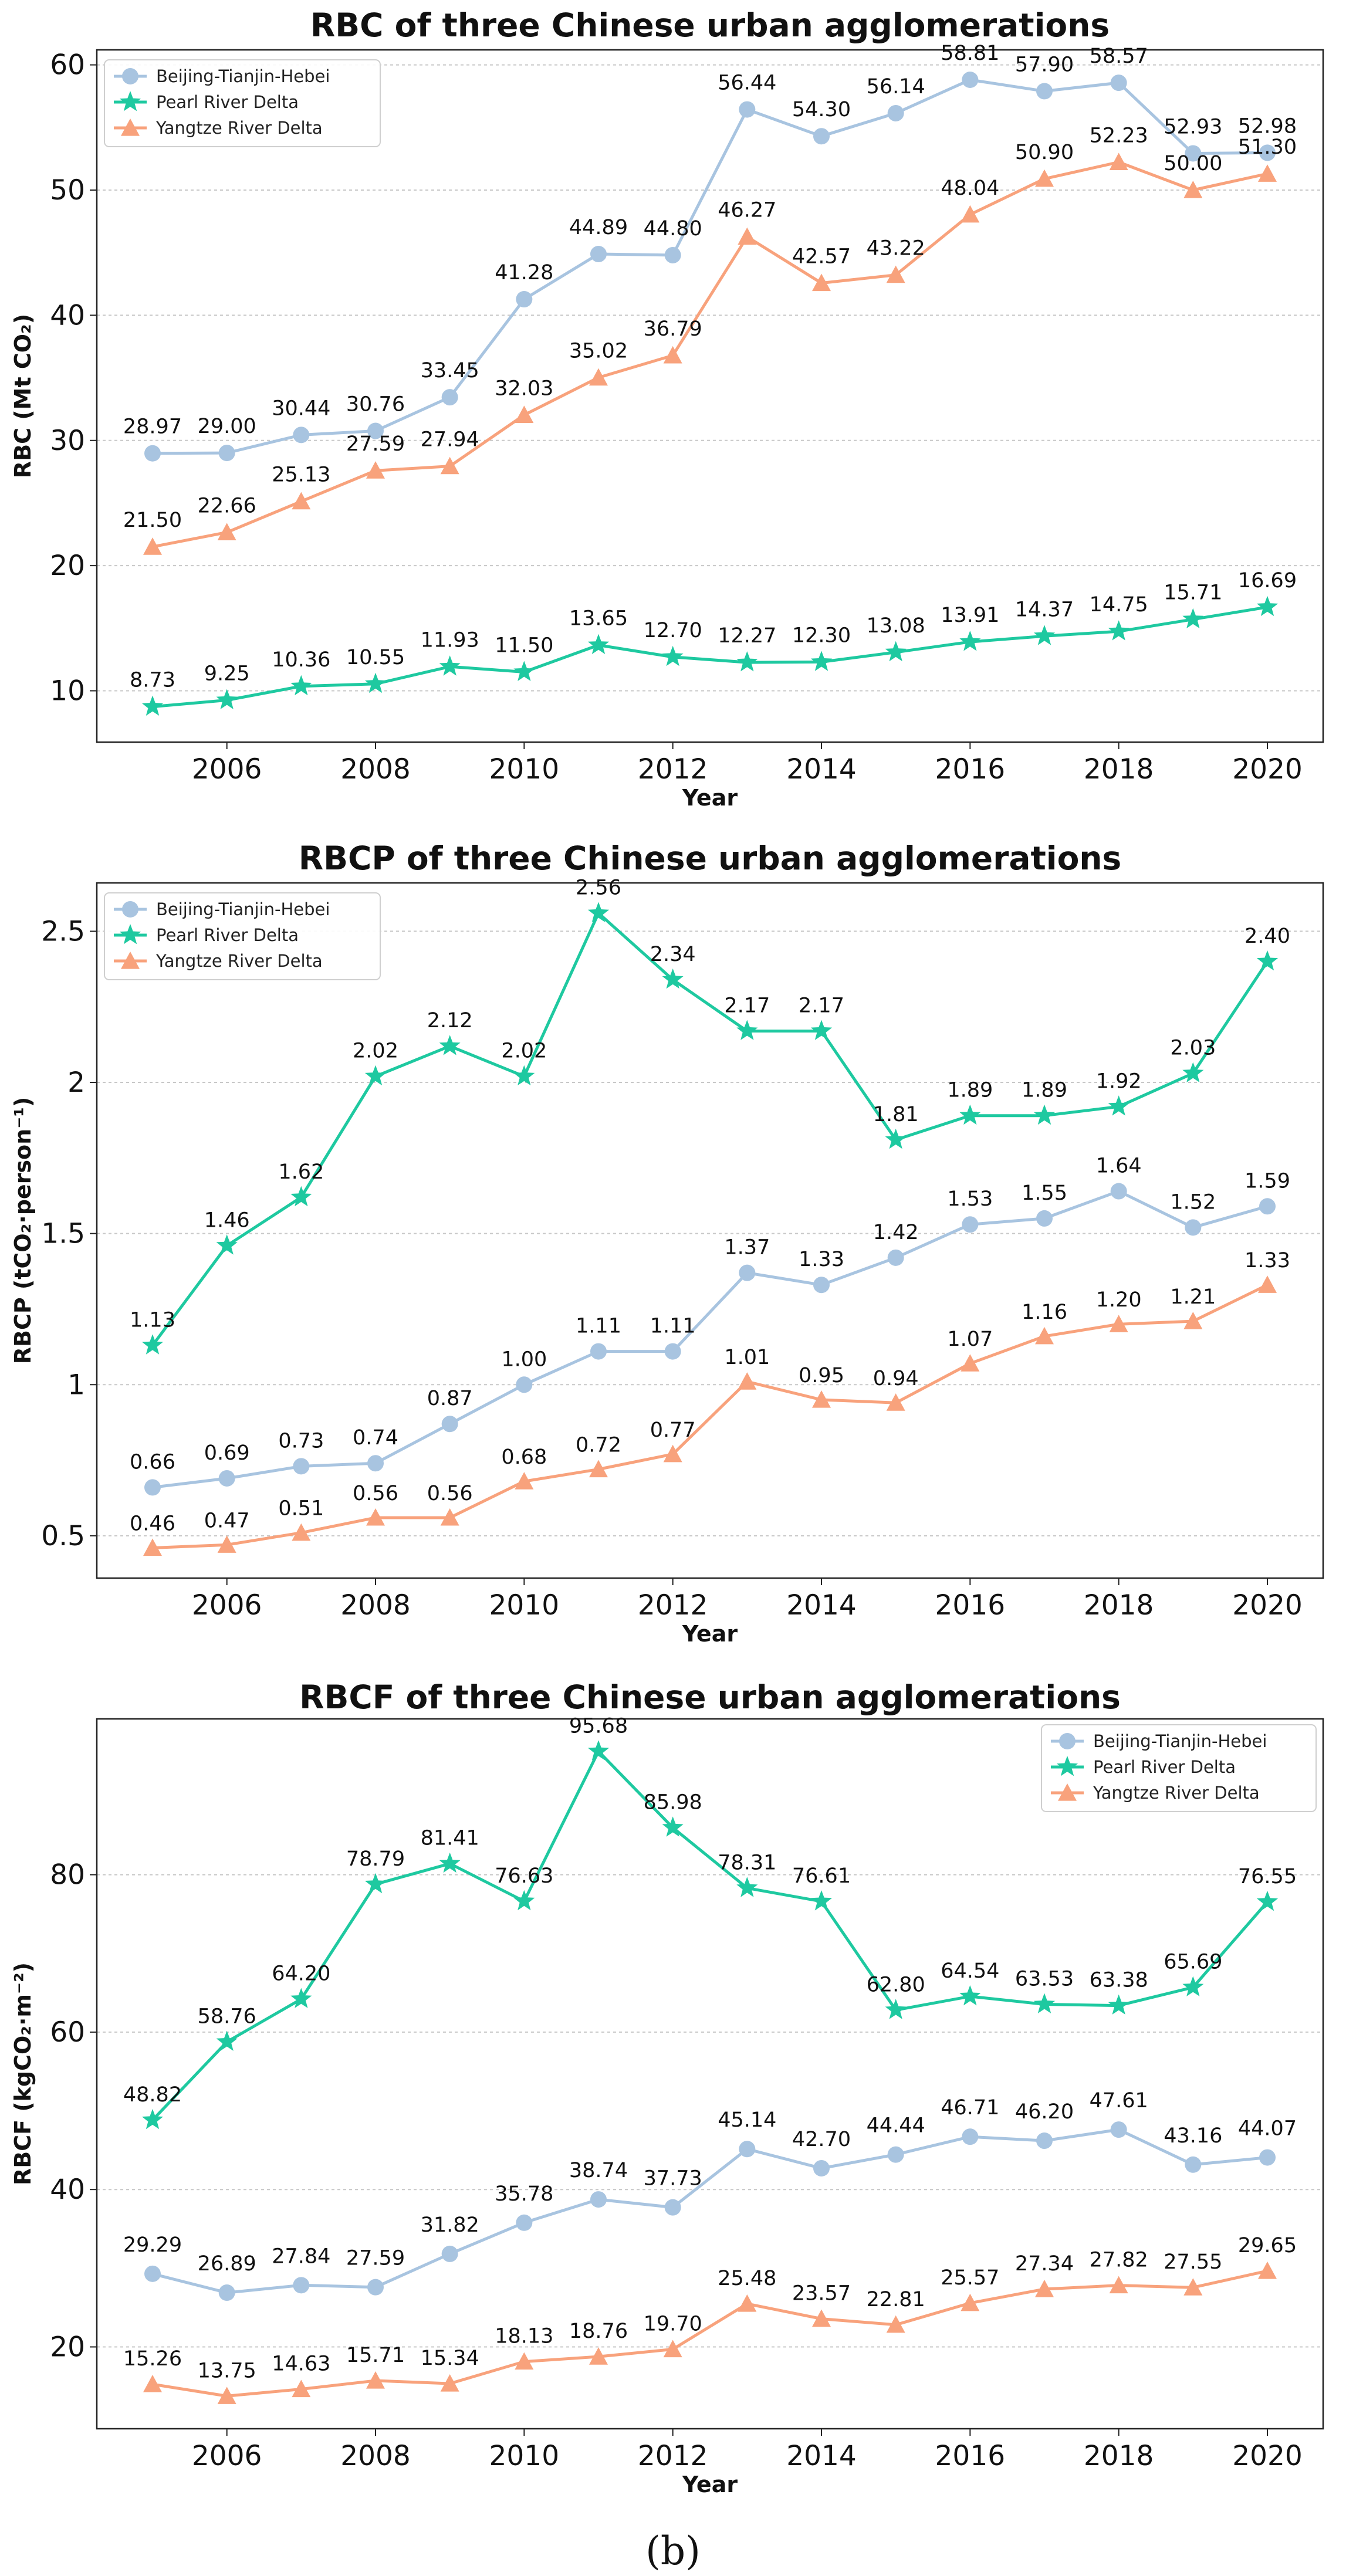  What do you see at coordinates (227, 674) in the screenshot?
I see `data-label: 9.25` at bounding box center [227, 674].